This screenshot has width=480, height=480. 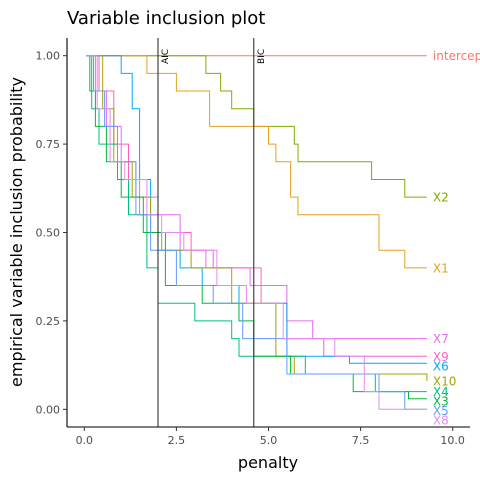 I want to click on series-label-x2: X2, so click(x=441, y=198).